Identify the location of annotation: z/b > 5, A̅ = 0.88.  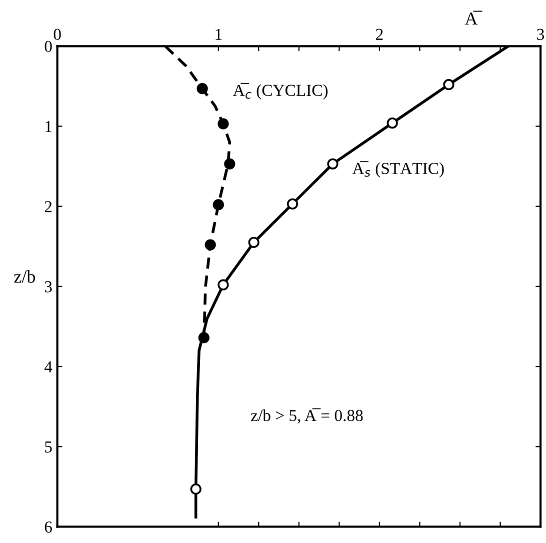
(307, 416).